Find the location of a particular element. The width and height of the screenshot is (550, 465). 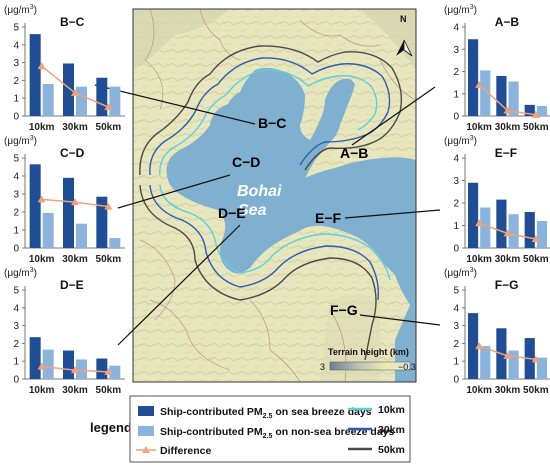

ring-10km-south is located at coordinates (275, 232).